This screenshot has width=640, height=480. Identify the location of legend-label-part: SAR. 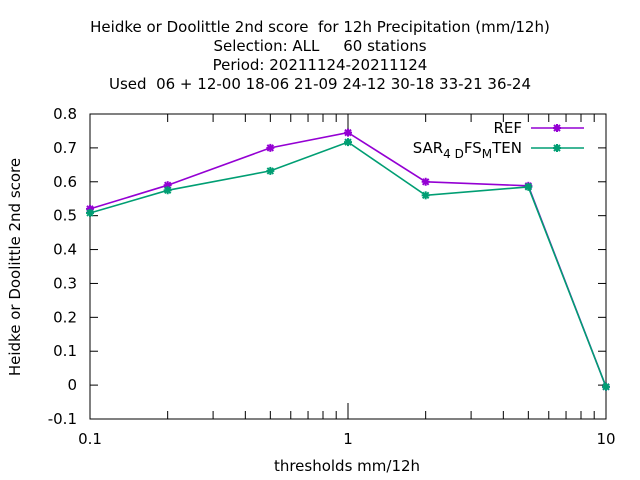
(428, 148).